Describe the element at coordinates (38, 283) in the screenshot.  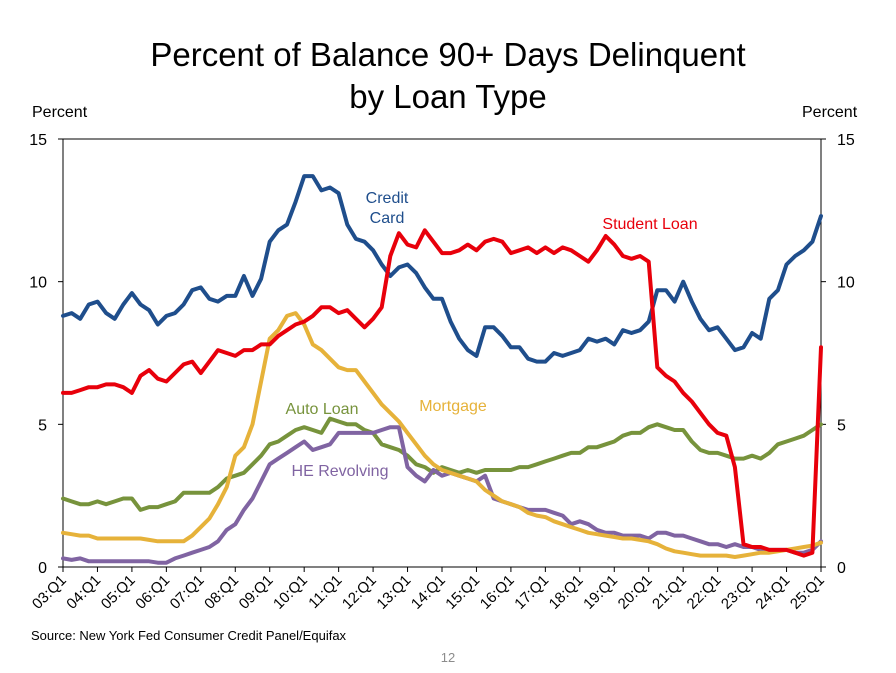
I see `y-tick-label-left: 10` at that location.